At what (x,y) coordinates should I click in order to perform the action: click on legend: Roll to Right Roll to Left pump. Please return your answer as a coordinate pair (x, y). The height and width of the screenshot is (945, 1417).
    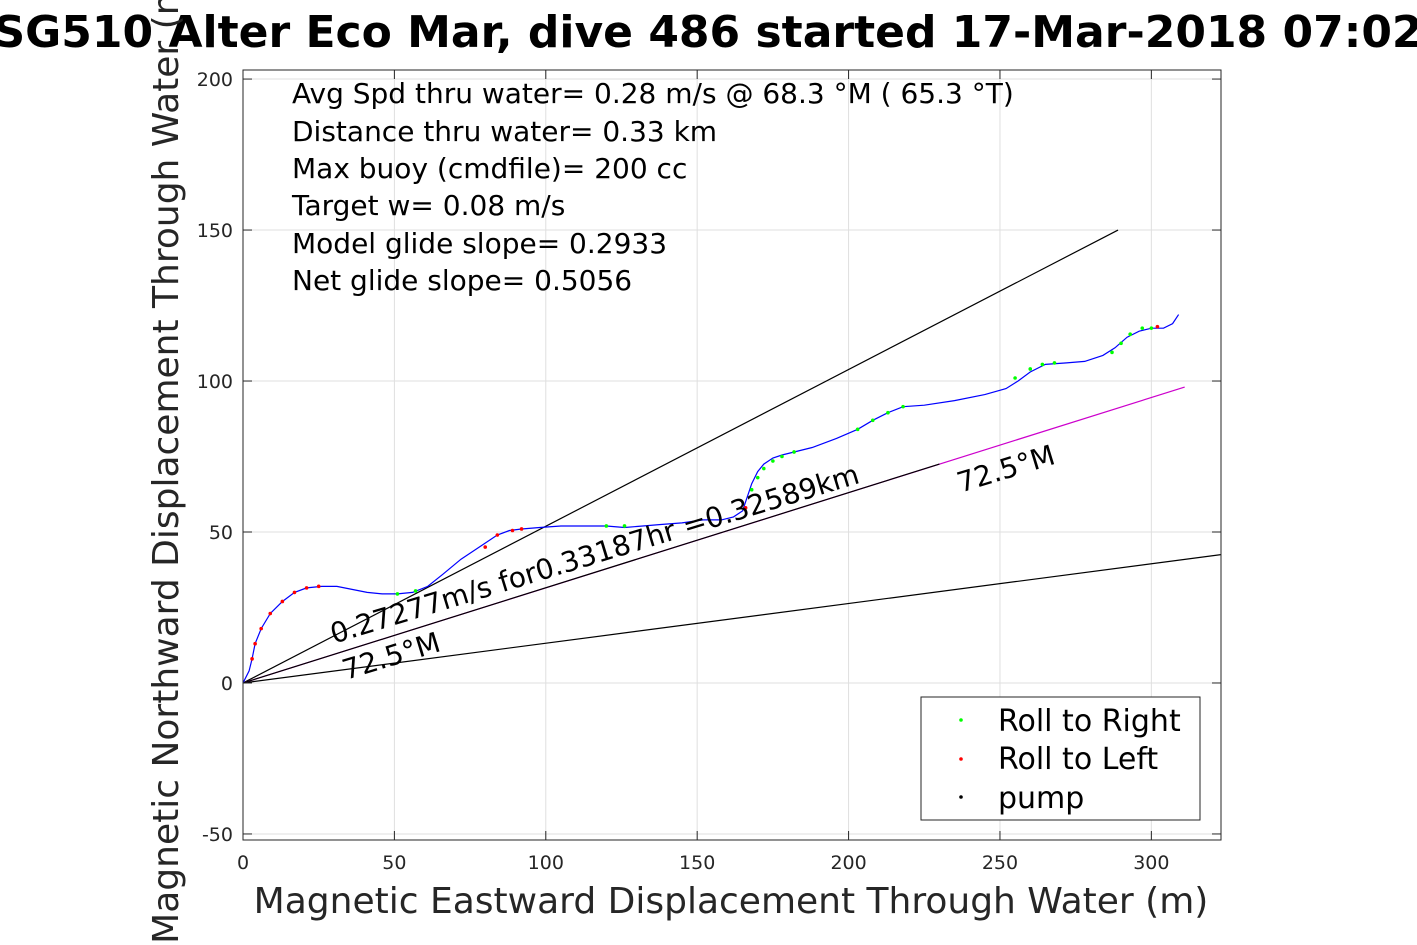
    Looking at the image, I should click on (1060, 758).